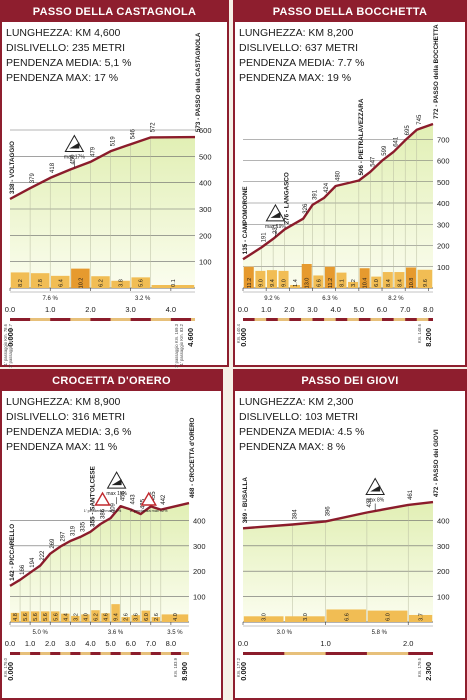  I want to click on start-km-label: 0.000, so click(10, 337).